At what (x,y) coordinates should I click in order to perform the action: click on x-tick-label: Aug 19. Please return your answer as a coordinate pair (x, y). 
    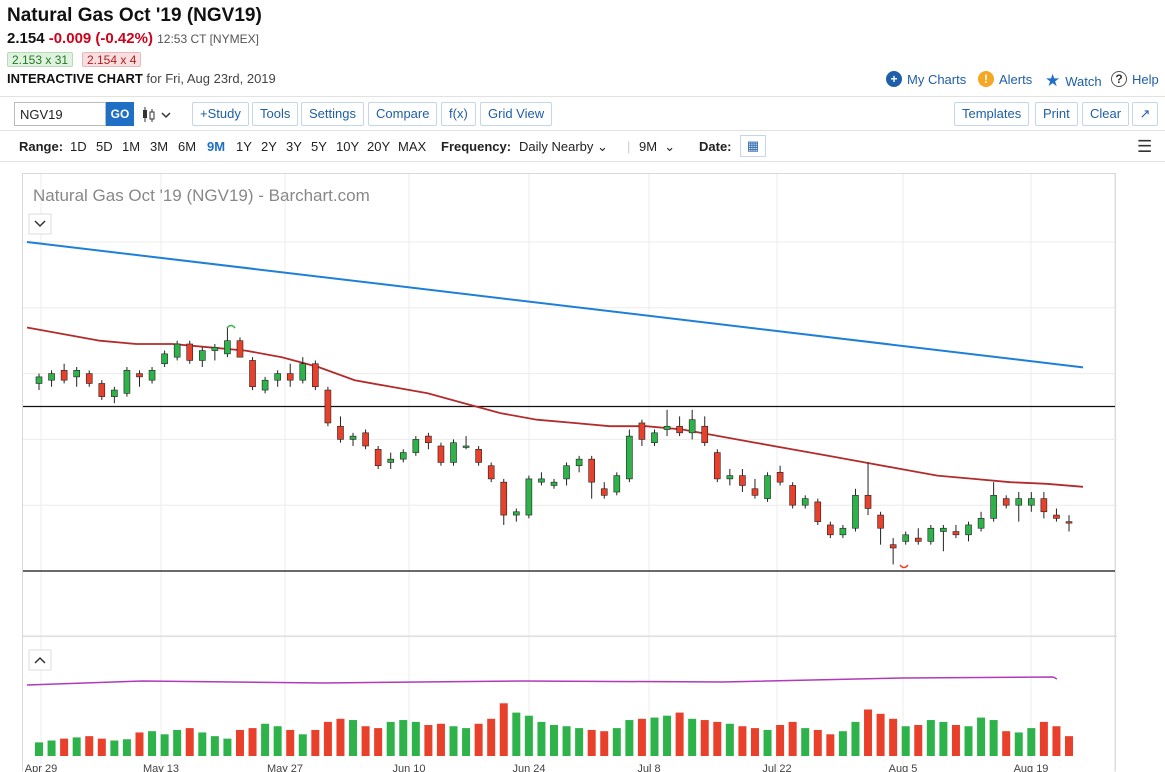
    Looking at the image, I should click on (1031, 767).